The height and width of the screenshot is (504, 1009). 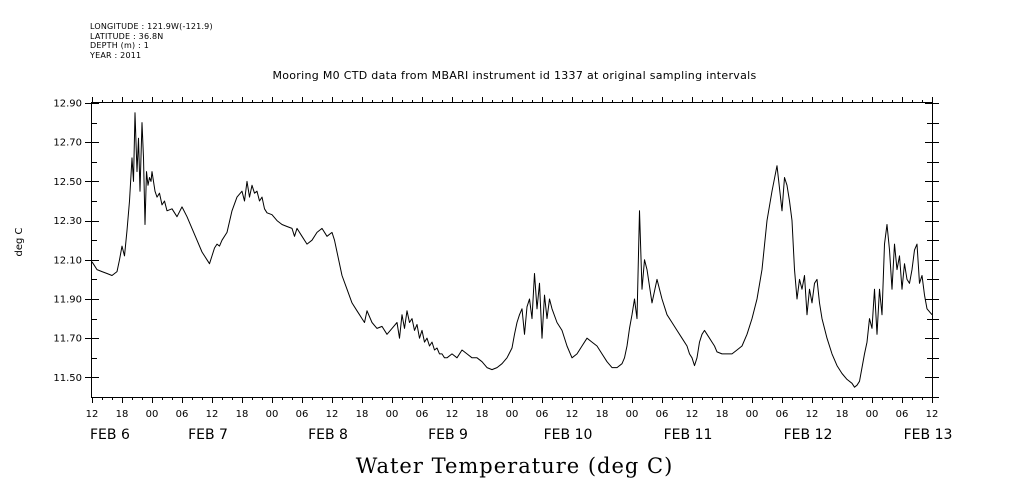 I want to click on x-date-label: FEB 7, so click(x=208, y=435).